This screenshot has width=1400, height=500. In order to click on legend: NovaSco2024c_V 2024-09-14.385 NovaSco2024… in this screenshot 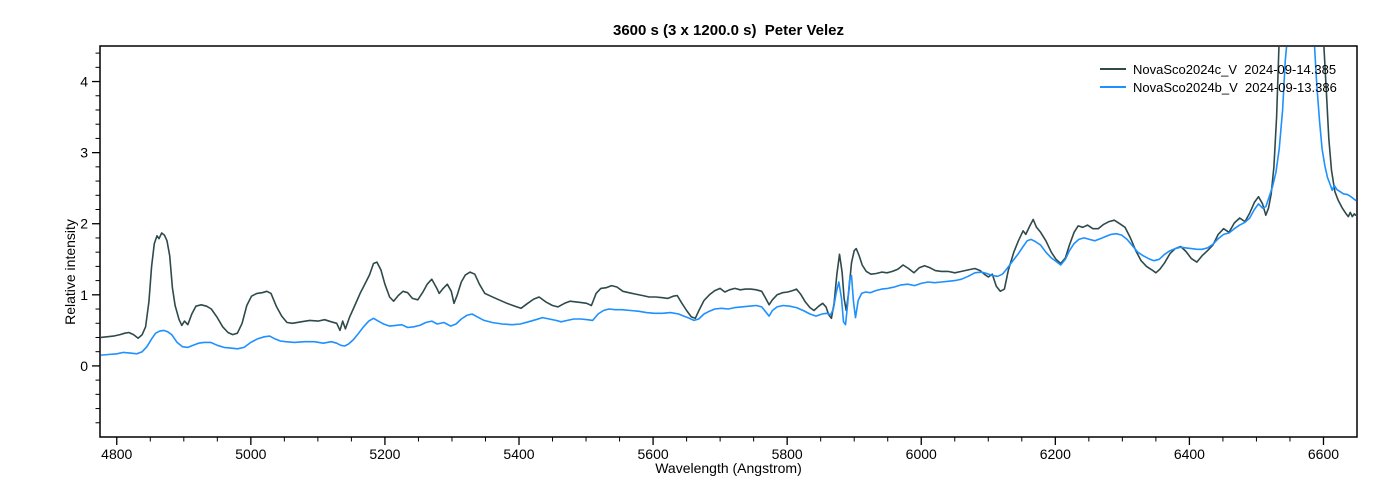, I will do `click(1218, 78)`.